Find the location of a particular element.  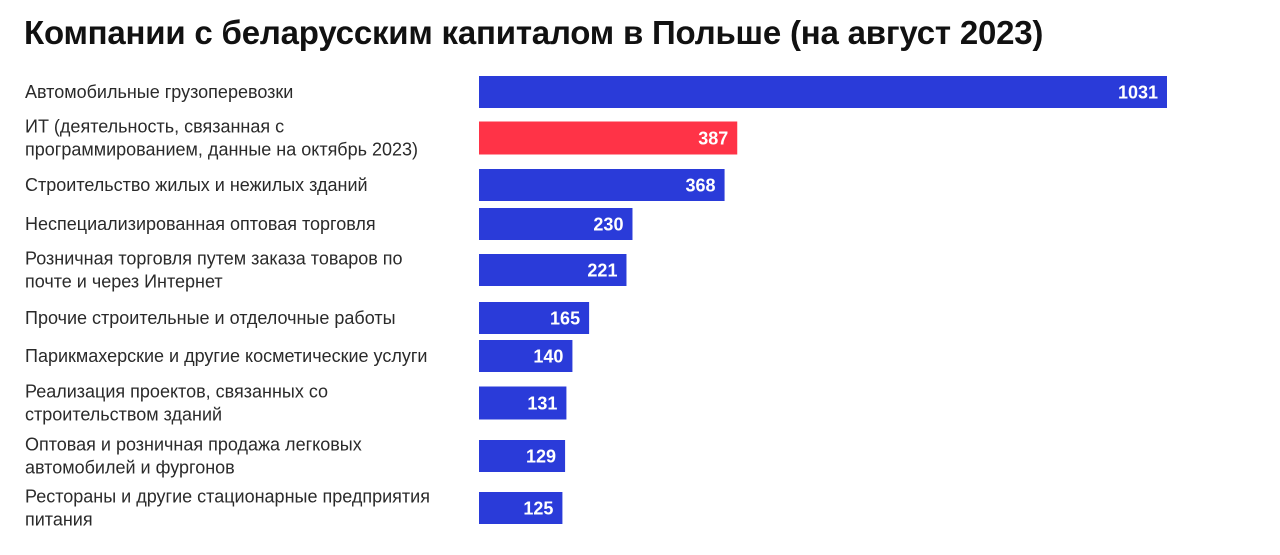

bar-value-label-2: 368 is located at coordinates (701, 186).